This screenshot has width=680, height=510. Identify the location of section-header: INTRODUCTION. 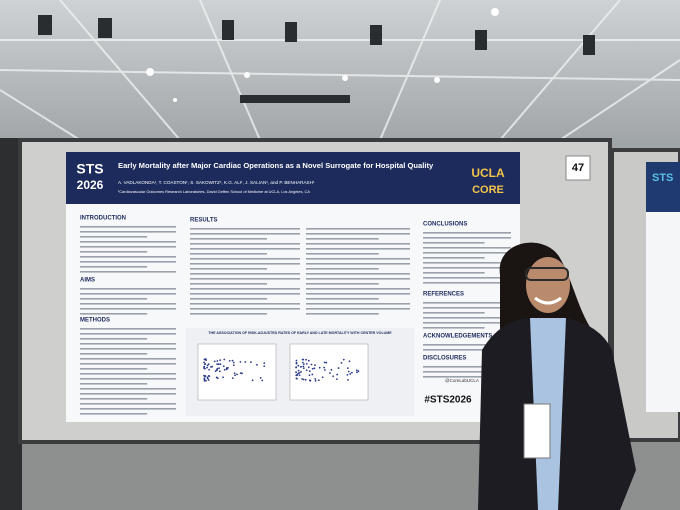
(103, 219).